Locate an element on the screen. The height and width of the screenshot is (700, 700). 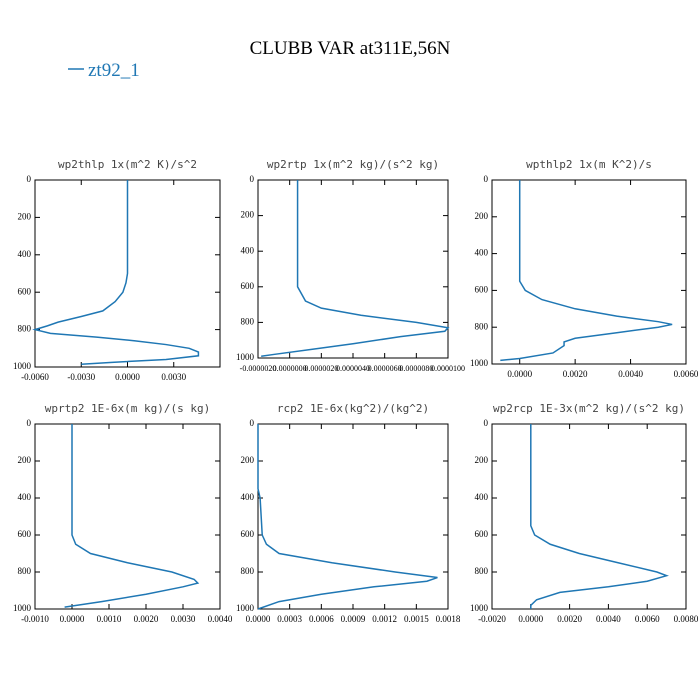
x-tick-label: 0.0000080 is located at coordinates (416, 368).